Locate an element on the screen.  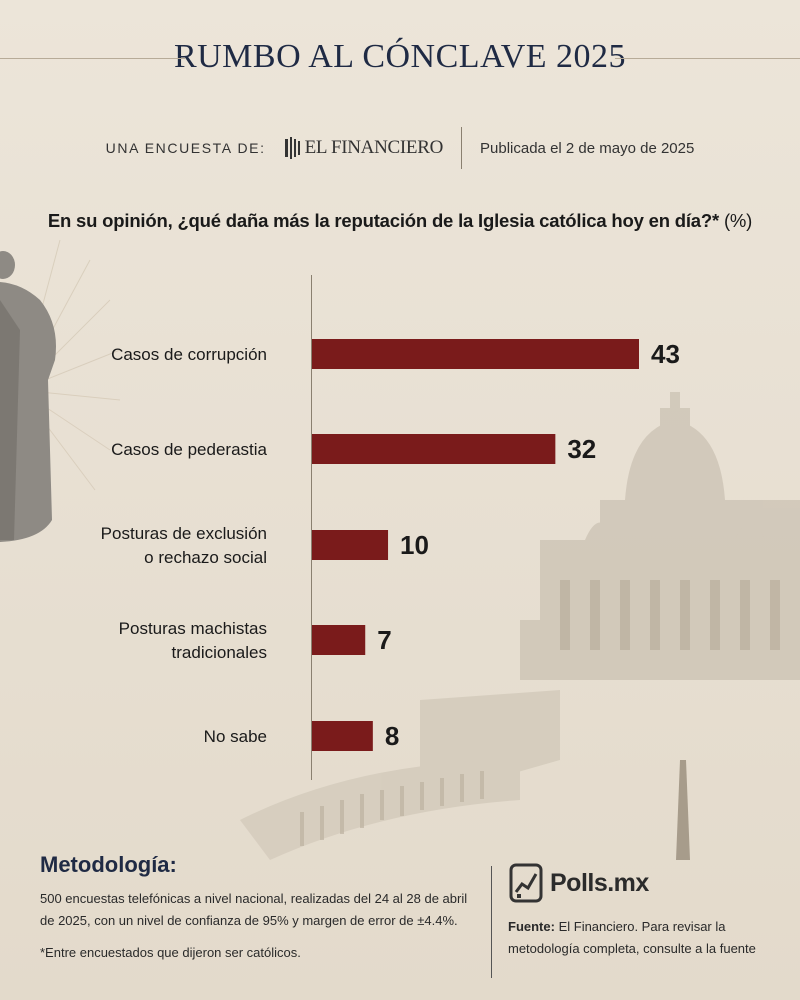
value-label-3: 10 is located at coordinates (414, 545).